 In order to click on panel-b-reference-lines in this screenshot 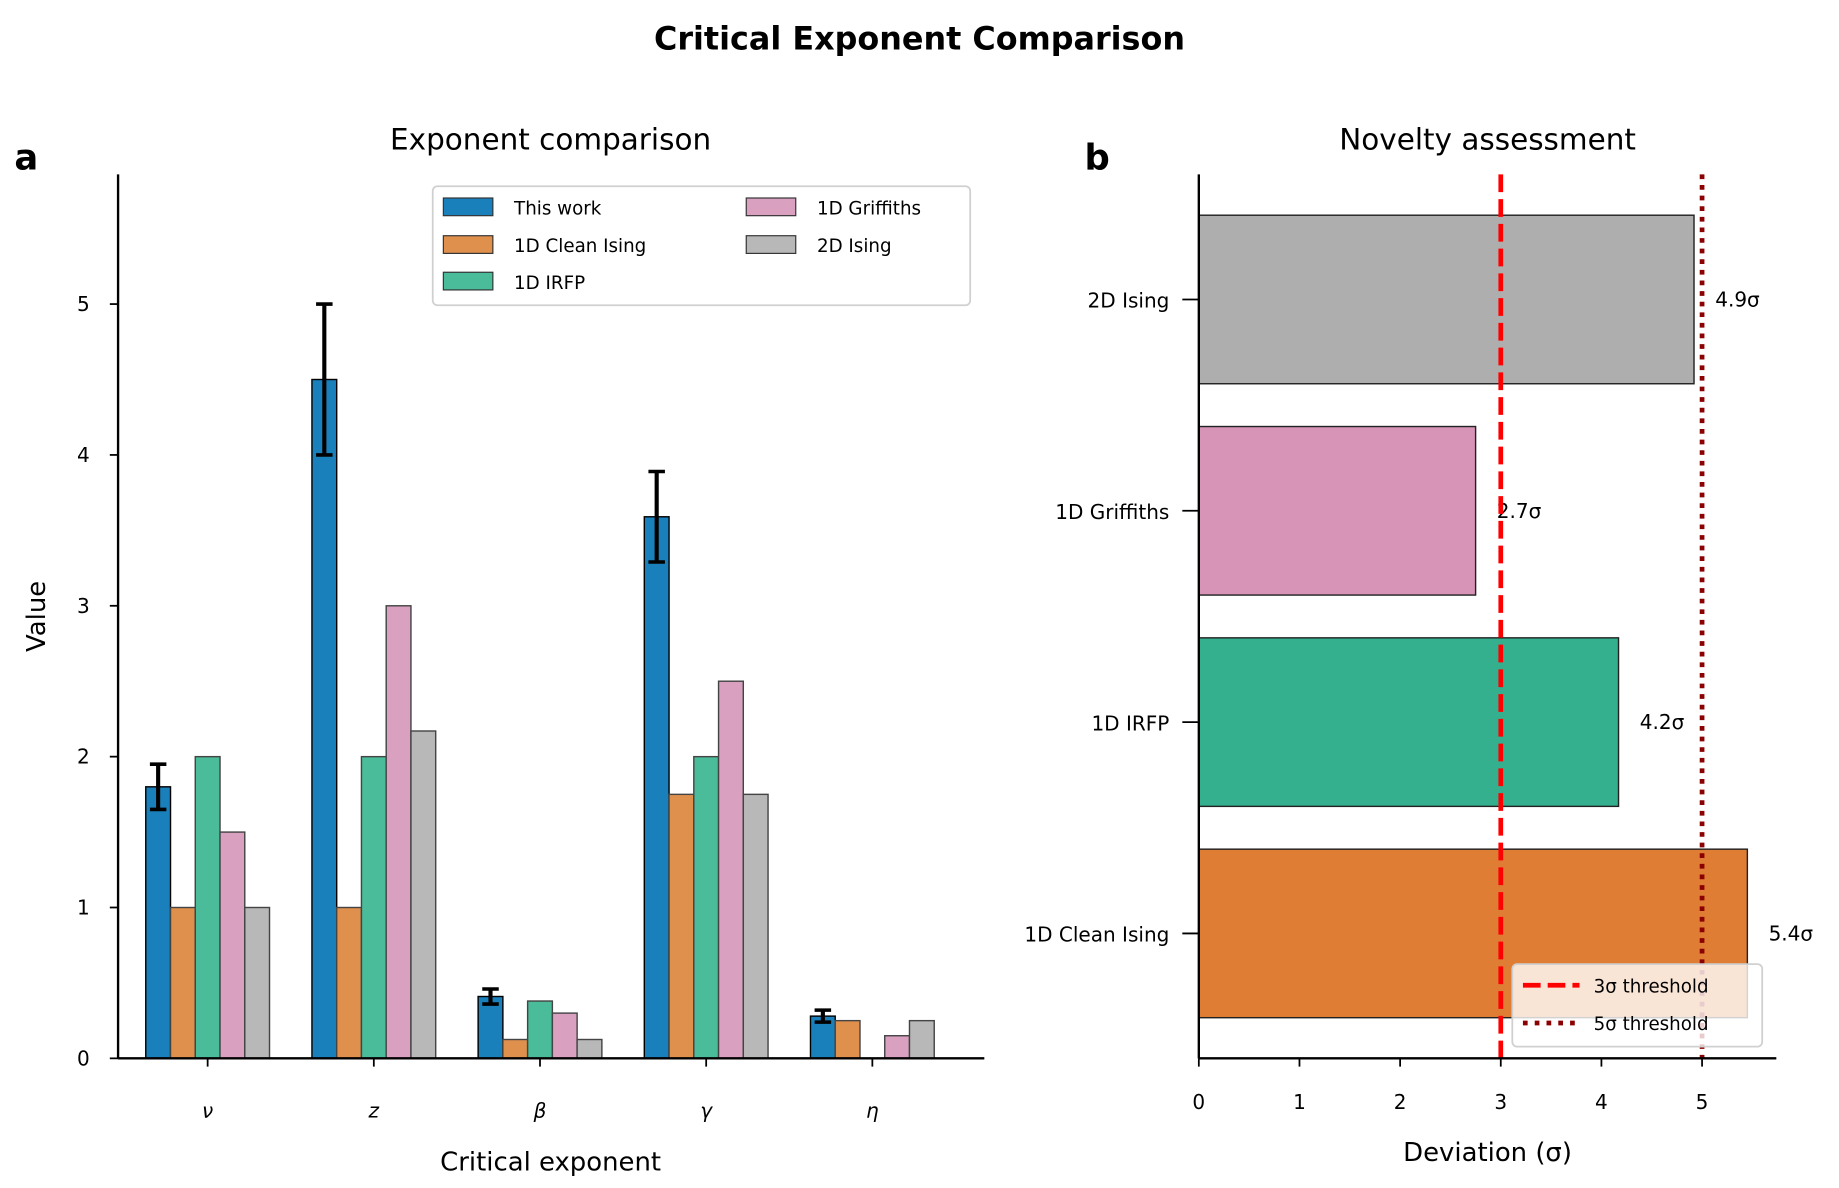, I will do `click(1601, 616)`.